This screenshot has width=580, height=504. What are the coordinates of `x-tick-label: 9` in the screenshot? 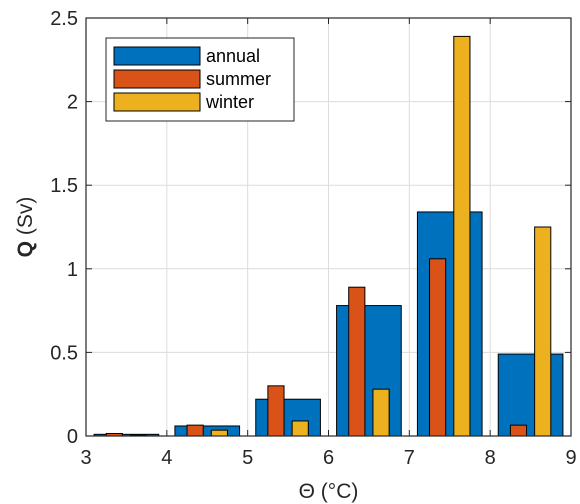 It's located at (570, 458).